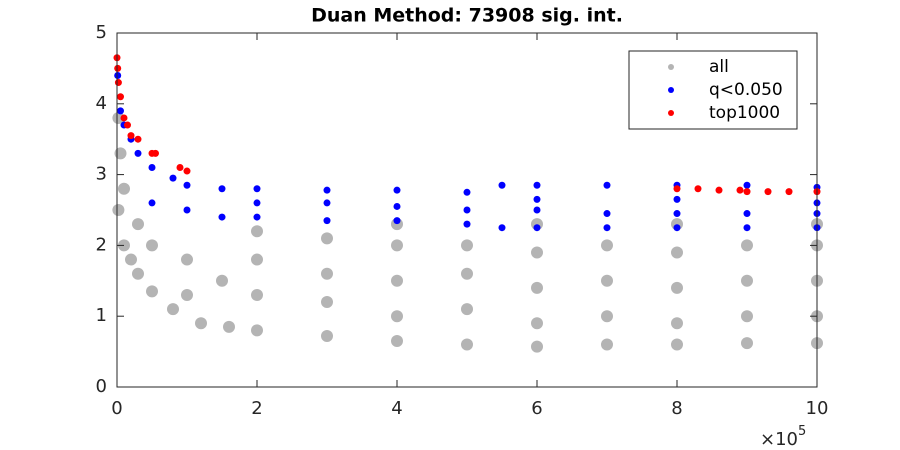  What do you see at coordinates (817, 408) in the screenshot?
I see `x-tick-label: 10` at bounding box center [817, 408].